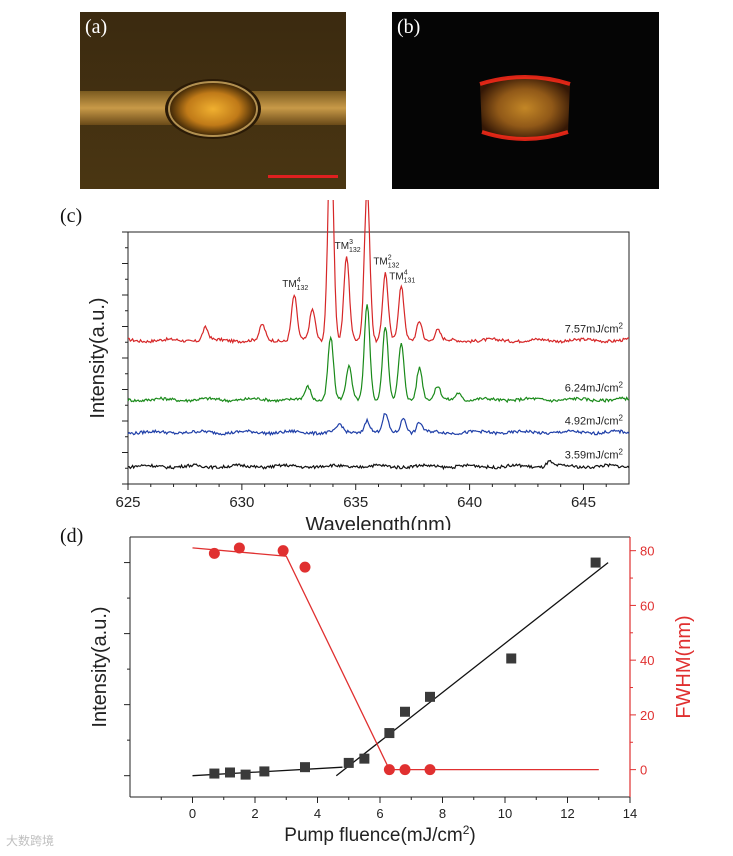  Describe the element at coordinates (127, 502) in the screenshot. I see `x-tick-label: 625` at that location.